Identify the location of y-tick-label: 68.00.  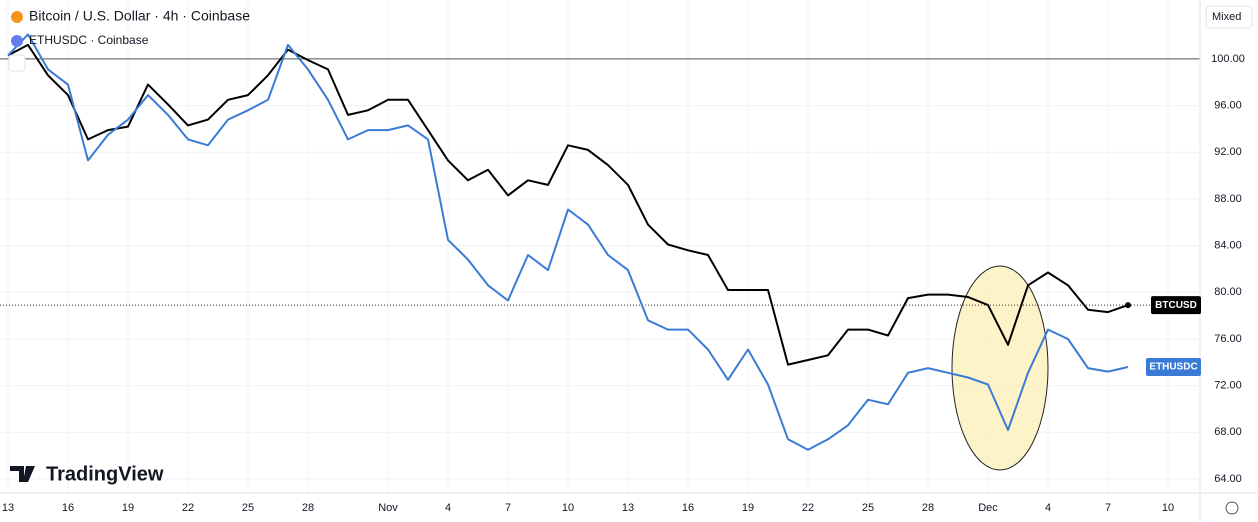
(1228, 432).